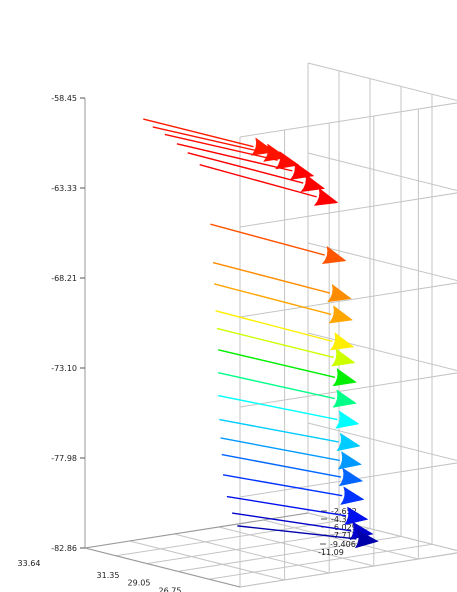 The image size is (457, 592). Describe the element at coordinates (344, 511) in the screenshot. I see `y-tick-label: -2.652` at that location.